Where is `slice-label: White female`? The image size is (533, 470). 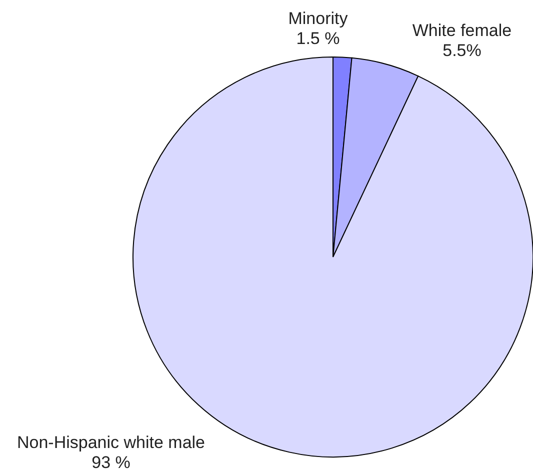 slice-label: White female is located at coordinates (462, 30).